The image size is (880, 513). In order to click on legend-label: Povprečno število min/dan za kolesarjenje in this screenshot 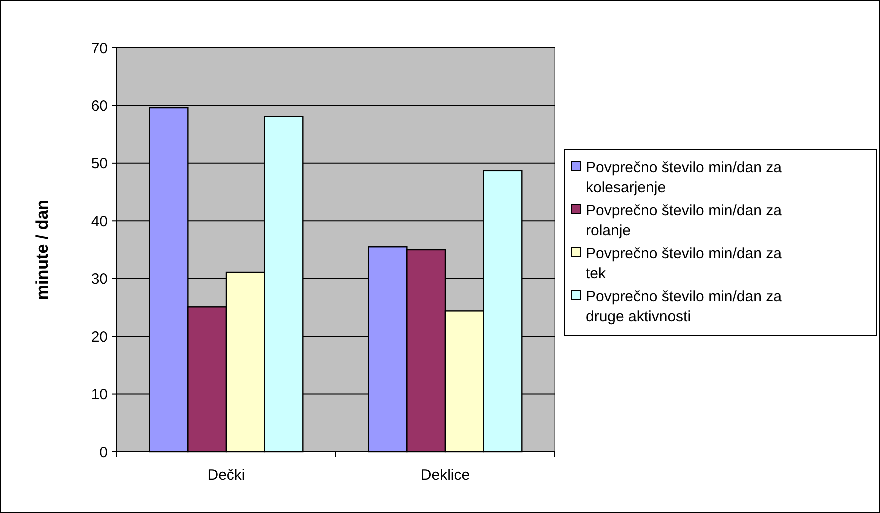, I will do `click(684, 177)`.